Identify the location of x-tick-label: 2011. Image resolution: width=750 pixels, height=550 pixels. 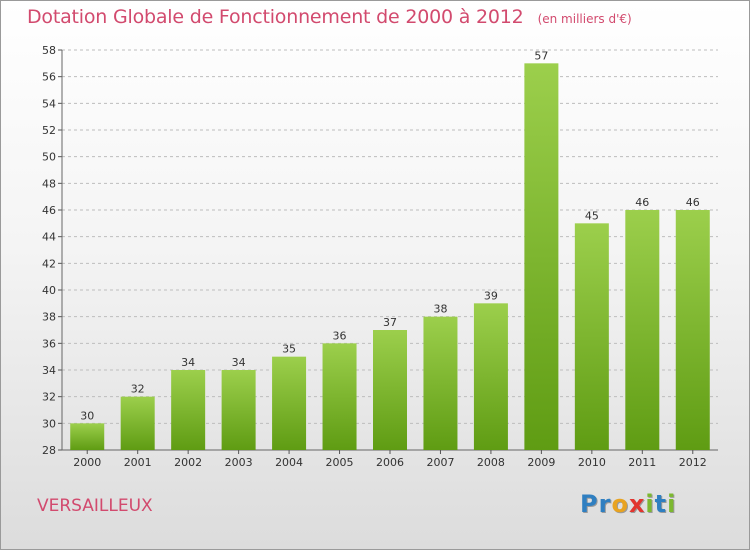
(642, 462).